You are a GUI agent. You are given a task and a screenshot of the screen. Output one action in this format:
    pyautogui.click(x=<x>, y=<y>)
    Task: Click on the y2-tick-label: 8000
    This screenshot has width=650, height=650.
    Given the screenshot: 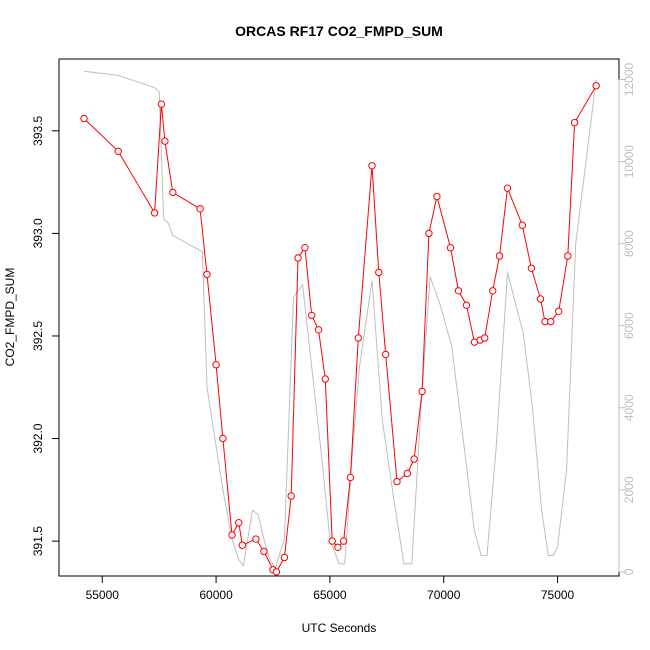 What is the action you would take?
    pyautogui.click(x=629, y=243)
    